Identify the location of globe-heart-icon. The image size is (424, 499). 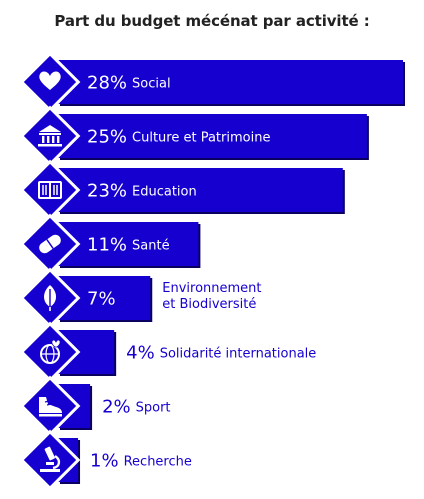
(50, 352).